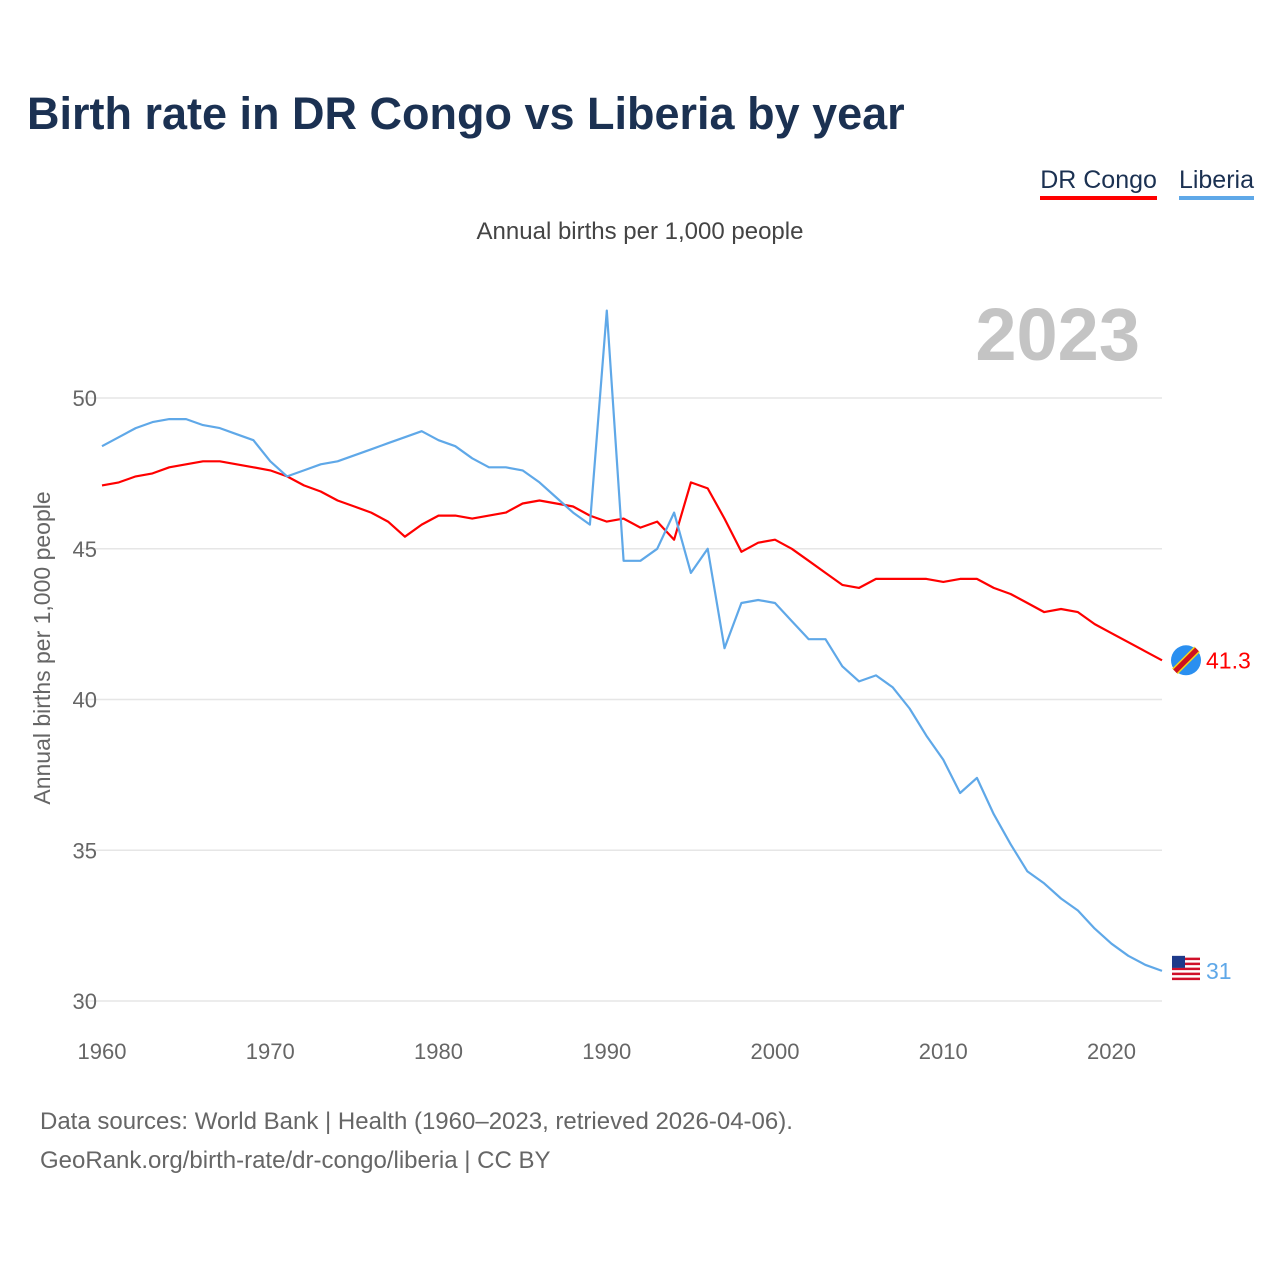 The height and width of the screenshot is (1280, 1280). I want to click on x-tick-label: 1970, so click(270, 1051).